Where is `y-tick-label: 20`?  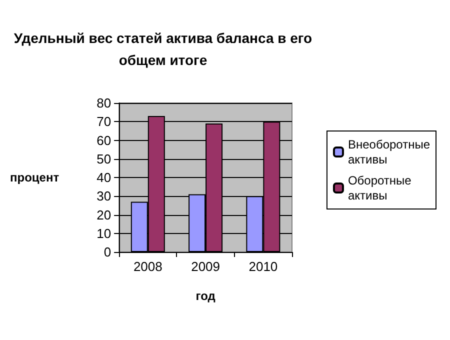 y-tick-label: 20 is located at coordinates (104, 214).